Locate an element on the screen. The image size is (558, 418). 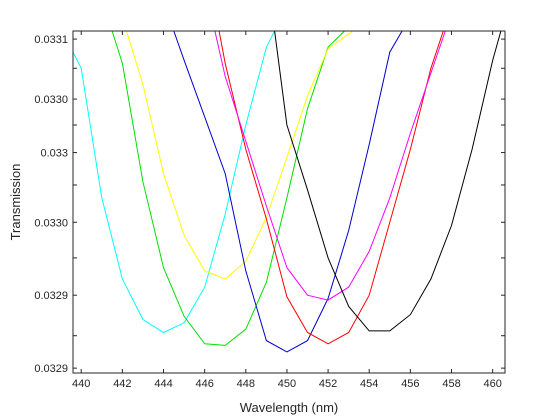
x-tick-label: 456 is located at coordinates (410, 384).